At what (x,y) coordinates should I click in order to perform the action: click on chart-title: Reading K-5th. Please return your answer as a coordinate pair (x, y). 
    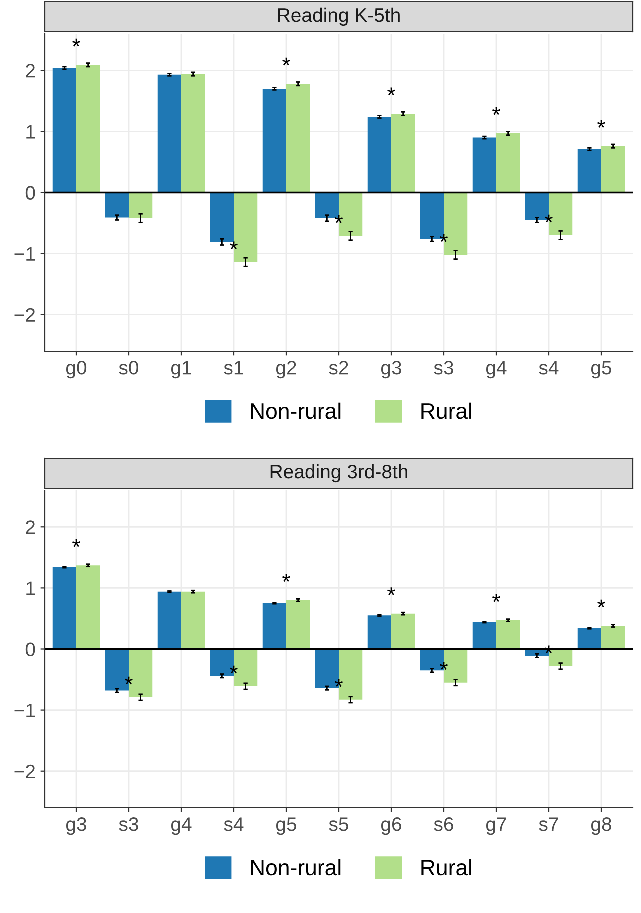
    Looking at the image, I should click on (339, 17).